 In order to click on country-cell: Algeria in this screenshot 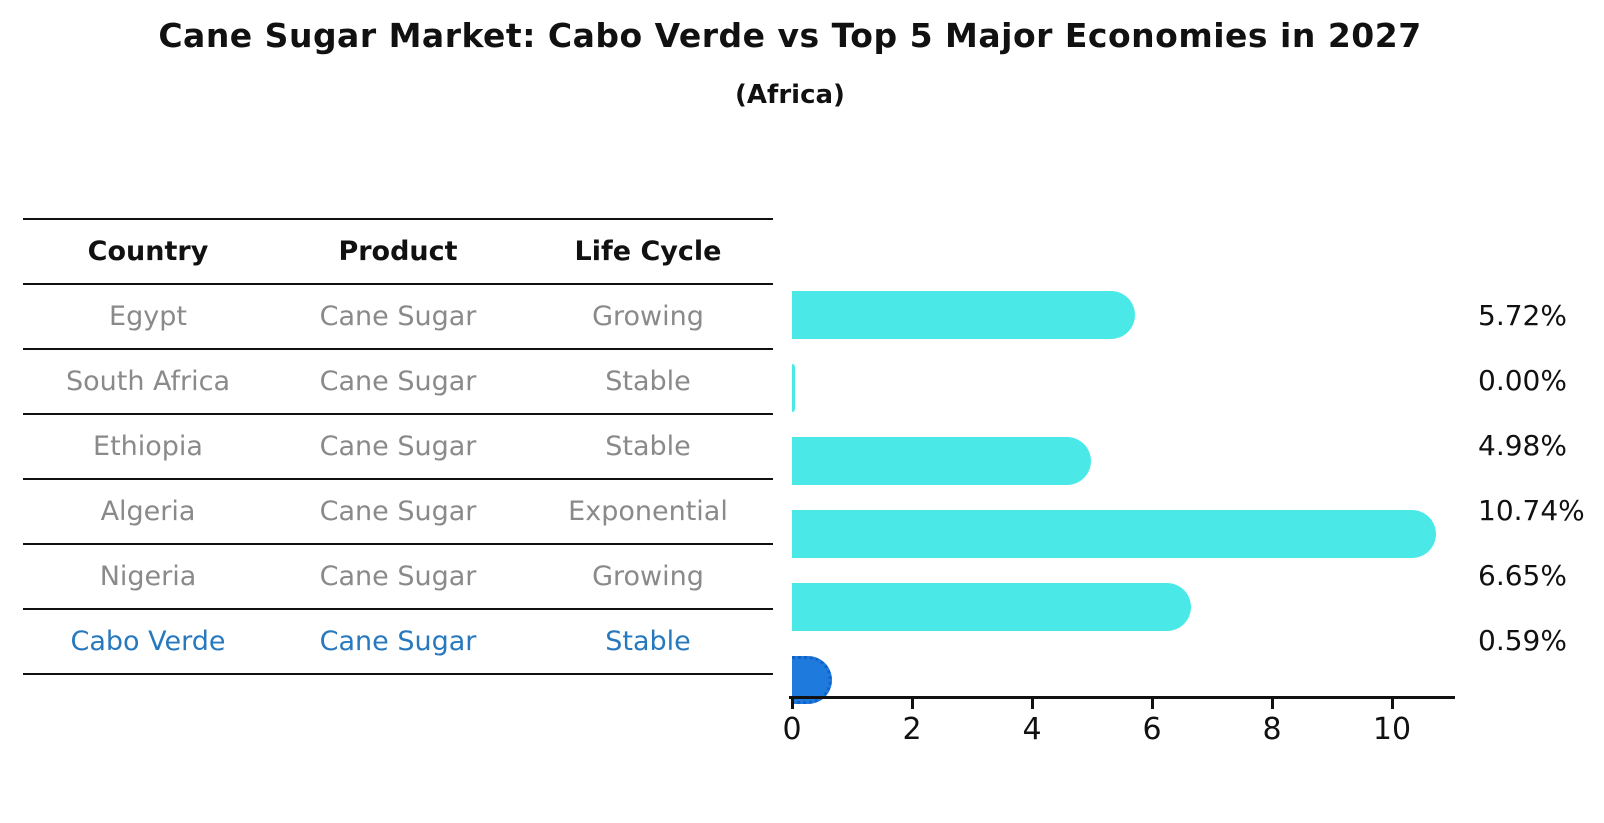, I will do `click(148, 511)`.